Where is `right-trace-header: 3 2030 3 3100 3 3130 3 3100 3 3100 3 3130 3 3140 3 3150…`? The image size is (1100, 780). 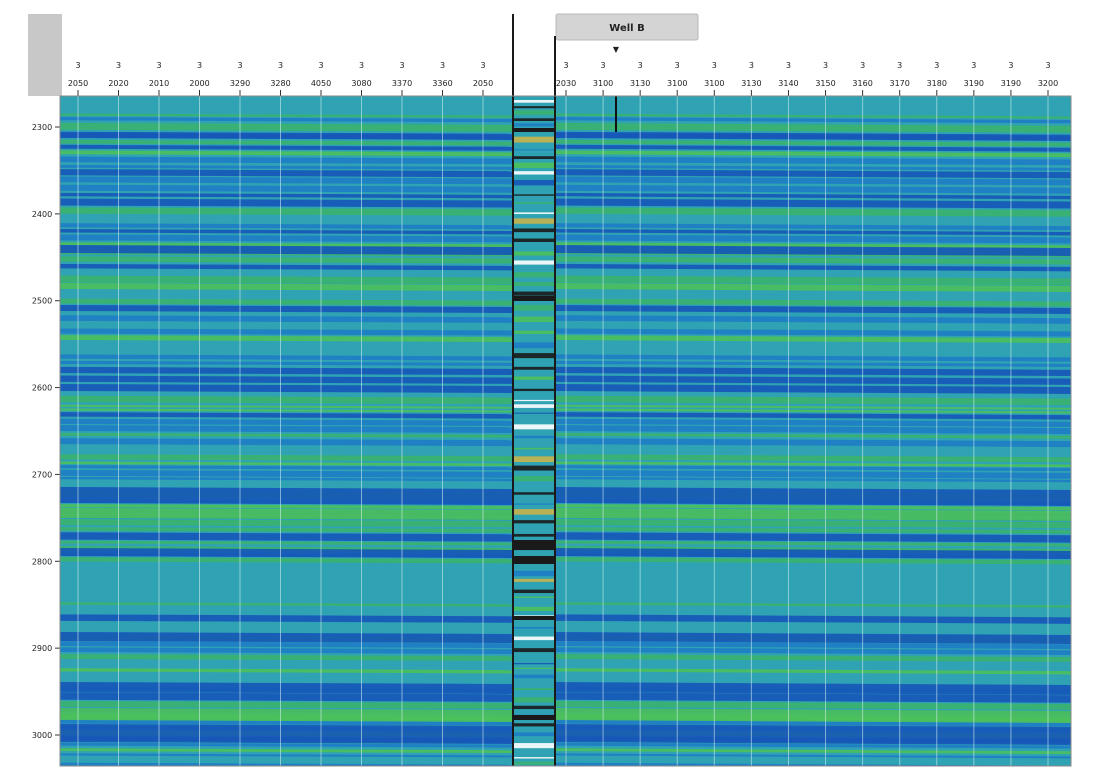
right-trace-header: 3 2030 3 3100 3 3130 3 3100 3 3100 3 3130 3 3140 3 3150… is located at coordinates (807, 78).